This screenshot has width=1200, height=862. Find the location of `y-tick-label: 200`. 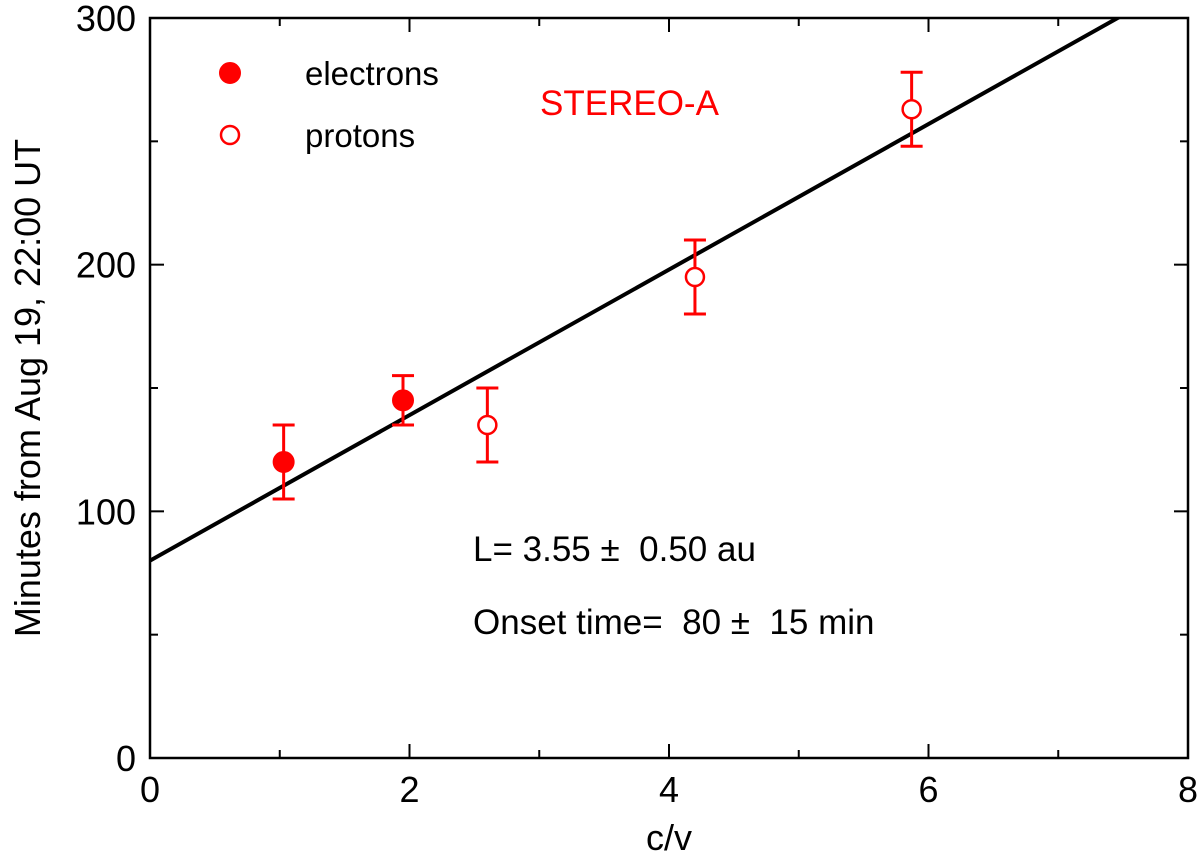

y-tick-label: 200 is located at coordinates (106, 265).